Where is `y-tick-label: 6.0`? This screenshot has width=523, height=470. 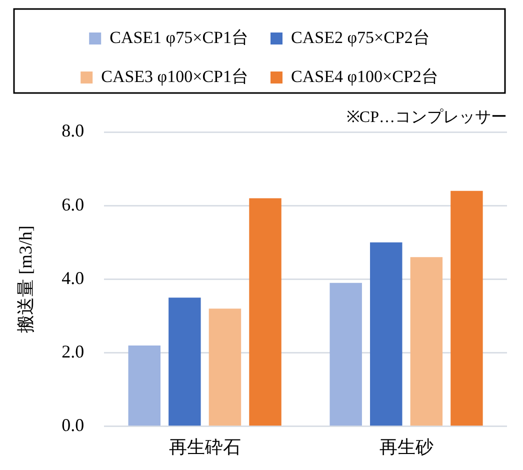 y-tick-label: 6.0 is located at coordinates (73, 204).